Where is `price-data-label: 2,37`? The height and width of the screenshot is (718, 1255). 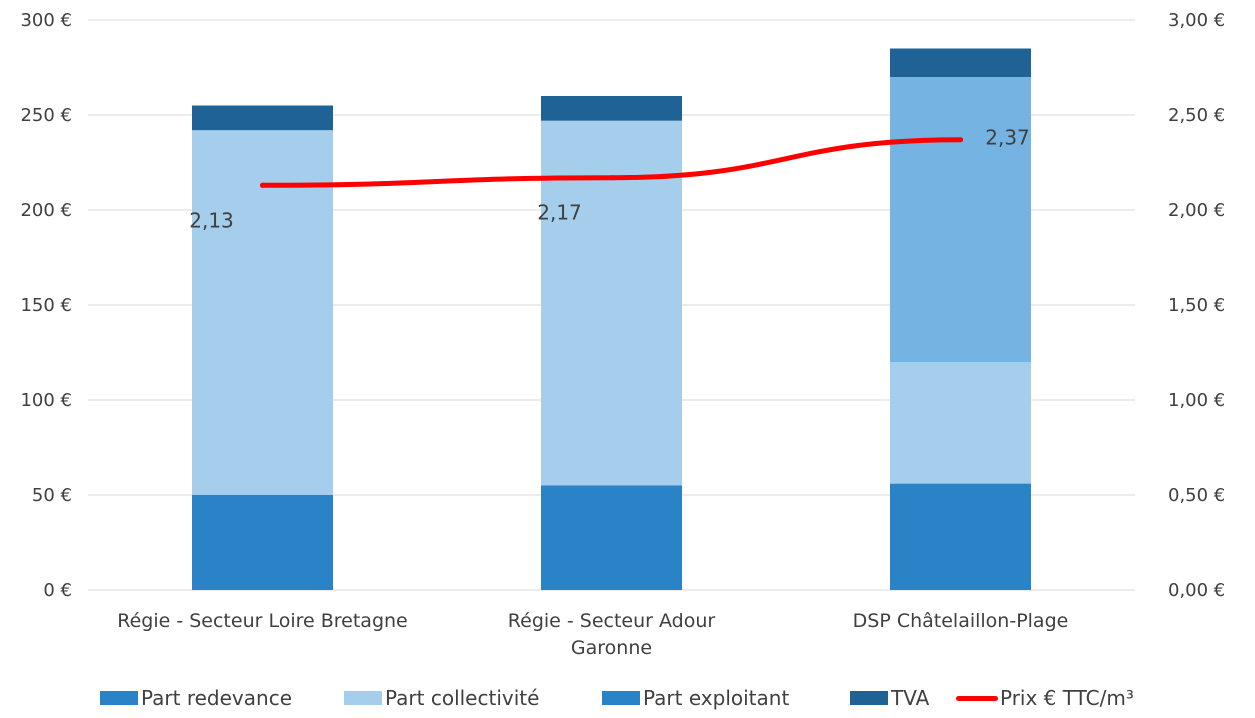
price-data-label: 2,37 is located at coordinates (1007, 138).